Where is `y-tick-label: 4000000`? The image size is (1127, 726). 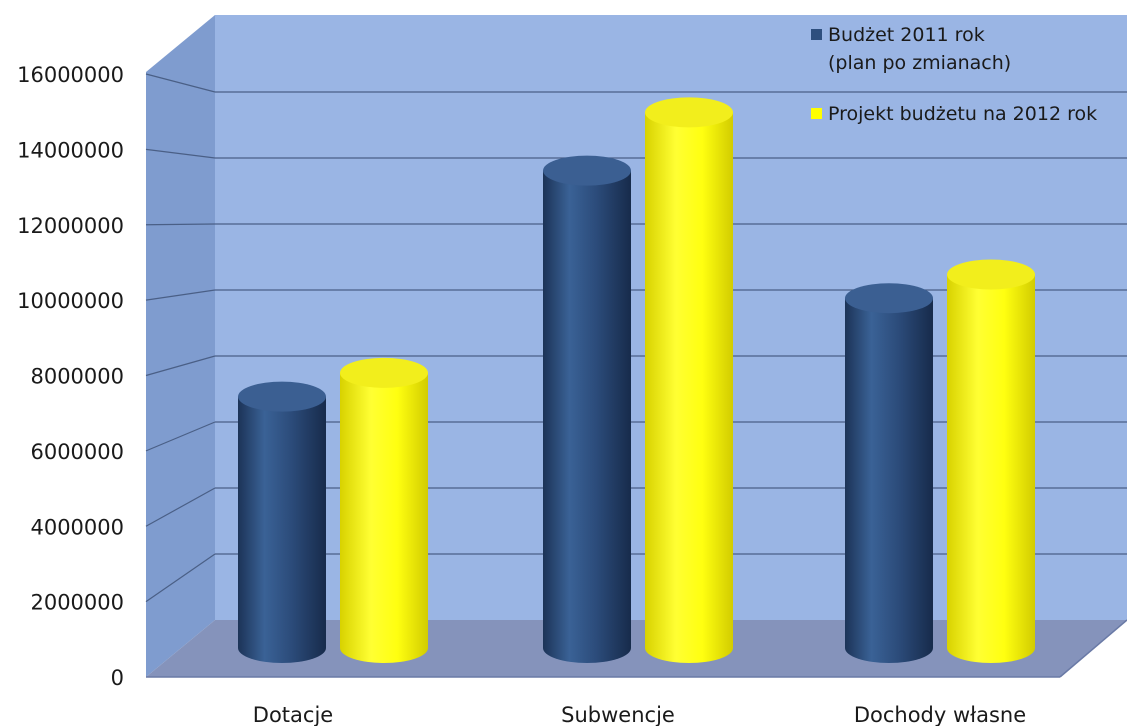 y-tick-label: 4000000 is located at coordinates (77, 527).